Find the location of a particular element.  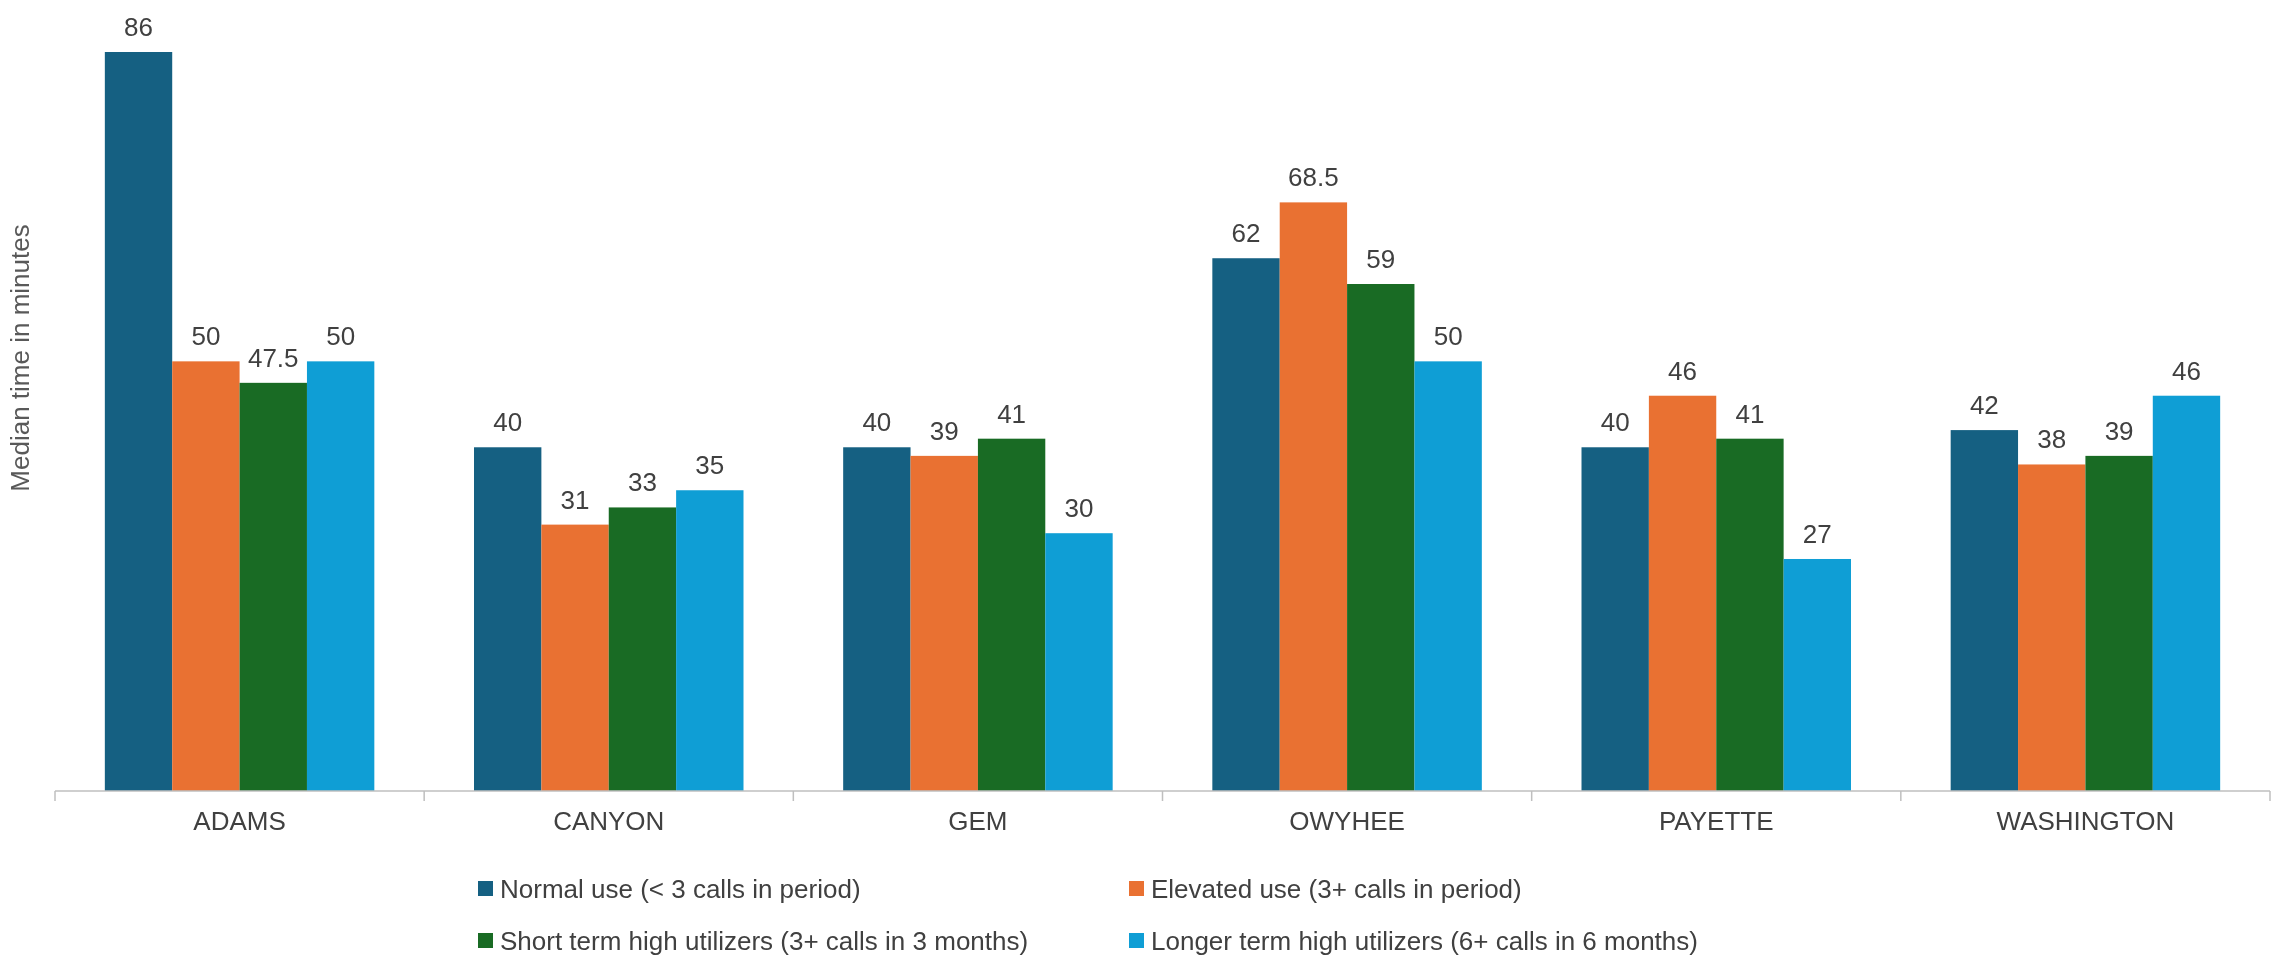

legend-label: Elevated use (3+ calls in period) is located at coordinates (1336, 889).